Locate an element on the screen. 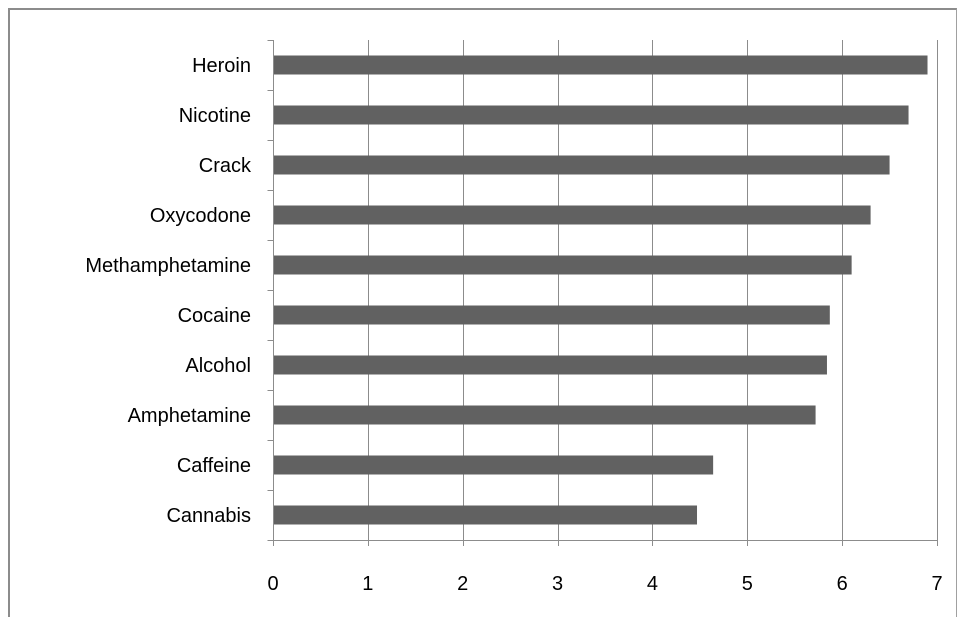  category-label-nicotine: Nicotine is located at coordinates (215, 116).